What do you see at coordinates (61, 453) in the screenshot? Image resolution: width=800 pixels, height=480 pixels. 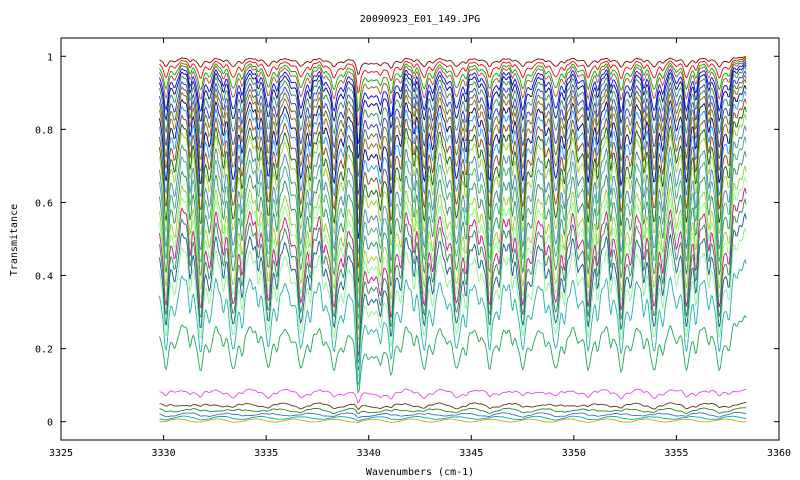 I see `x-tick-label: 3325` at bounding box center [61, 453].